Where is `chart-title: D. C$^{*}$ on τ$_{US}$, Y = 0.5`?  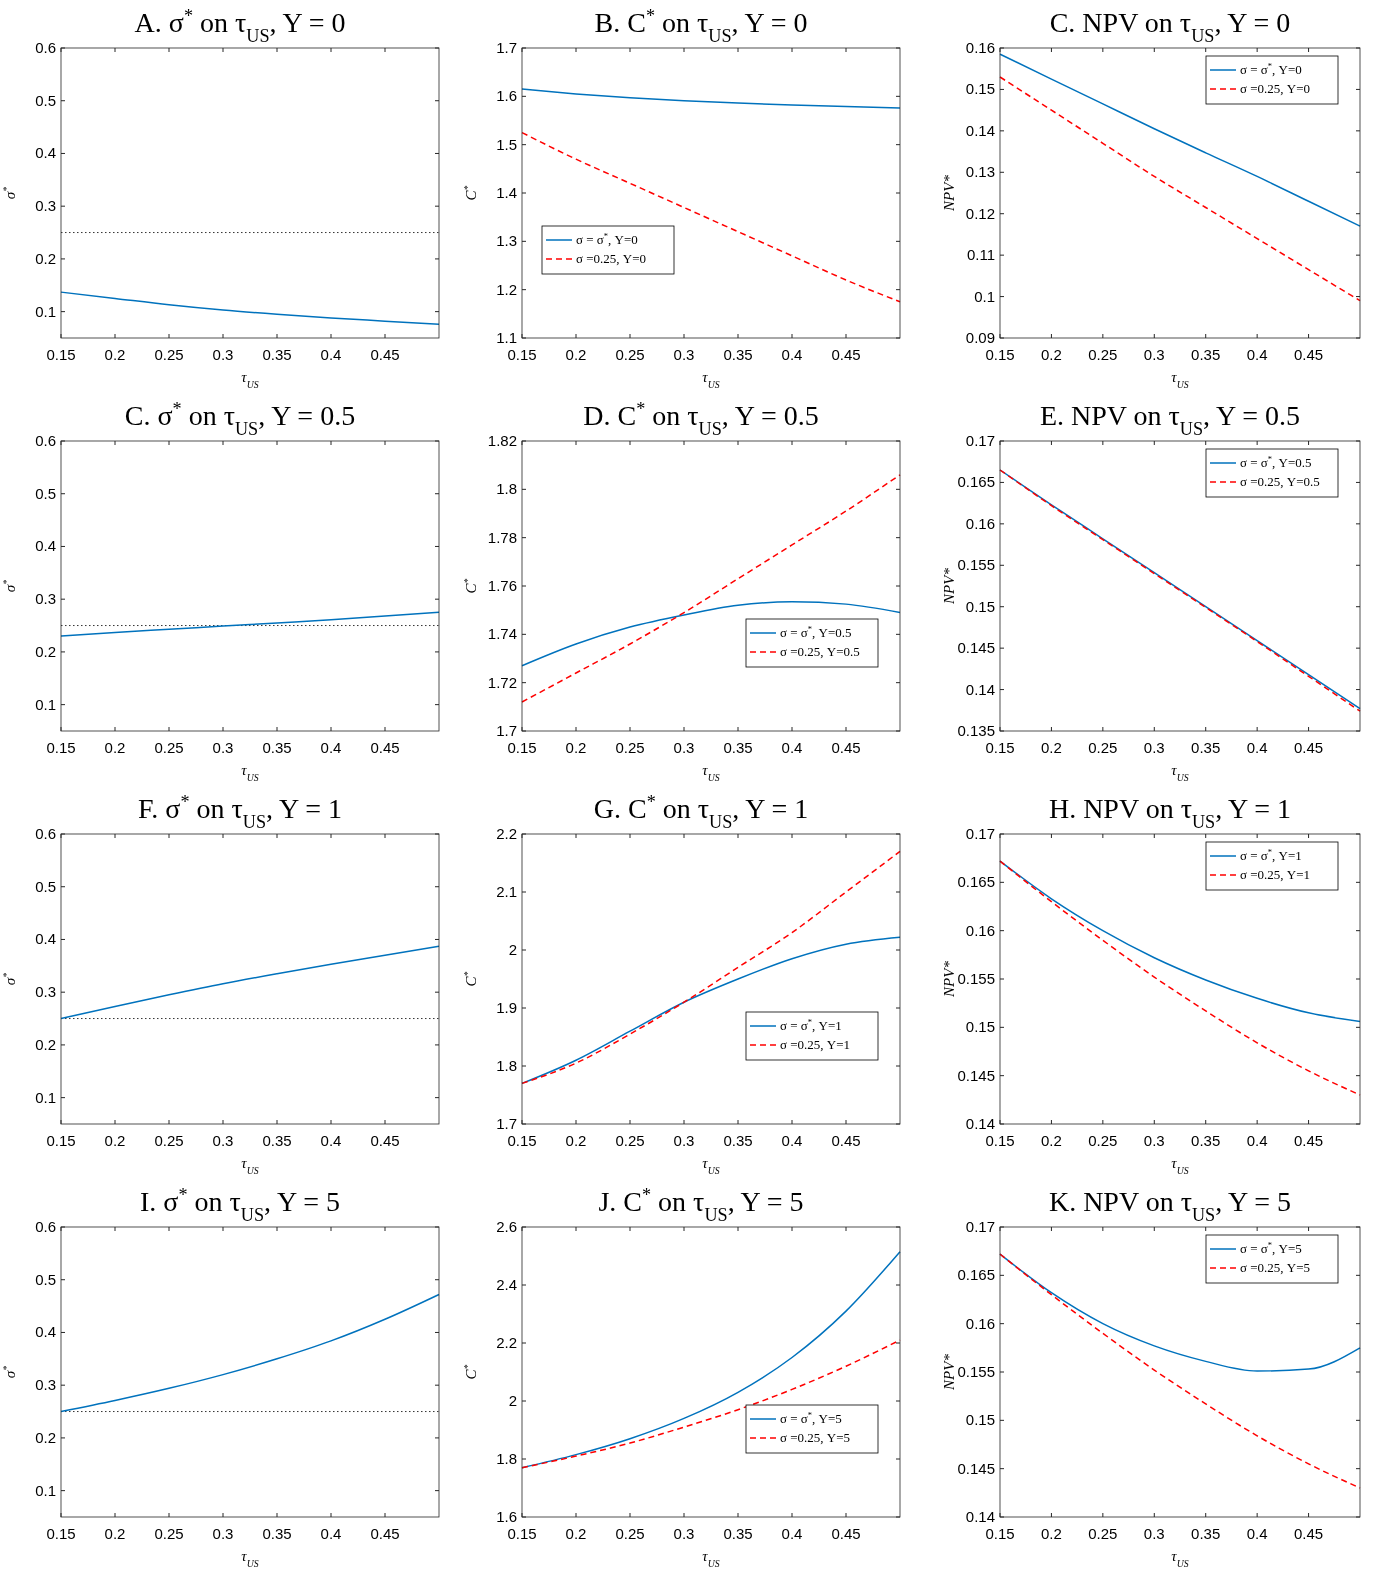 chart-title: D. C$^{*}$ on τ$_{US}$, Y = 0.5 is located at coordinates (701, 419).